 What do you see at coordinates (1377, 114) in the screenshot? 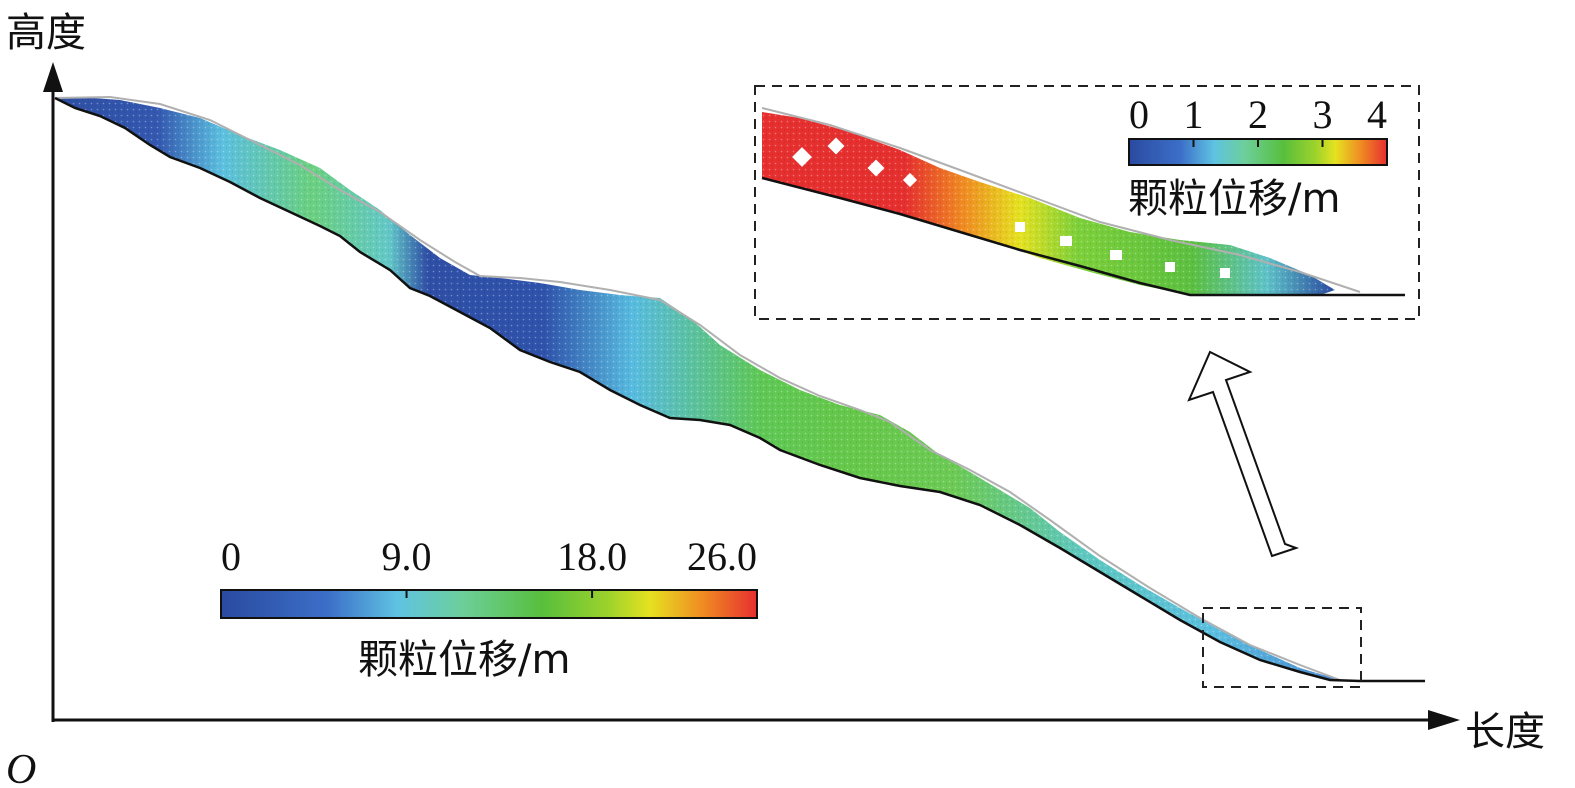
I see `inset-colorbar-tick-label: 4` at bounding box center [1377, 114].